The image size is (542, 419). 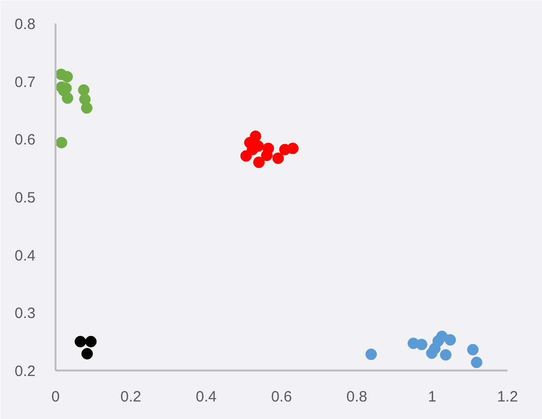 I want to click on x-tick-label: 1.2, so click(x=507, y=397).